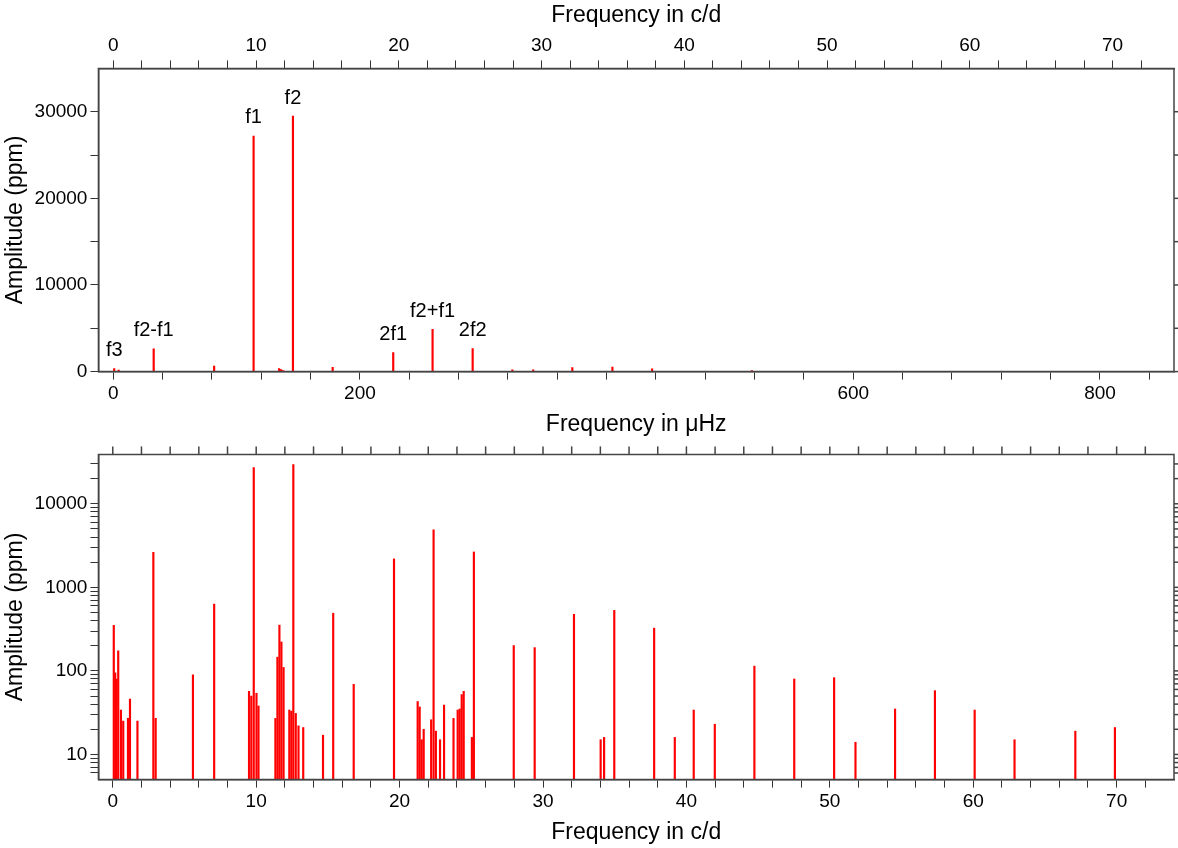  I want to click on x2-tick-label: 20, so click(399, 45).